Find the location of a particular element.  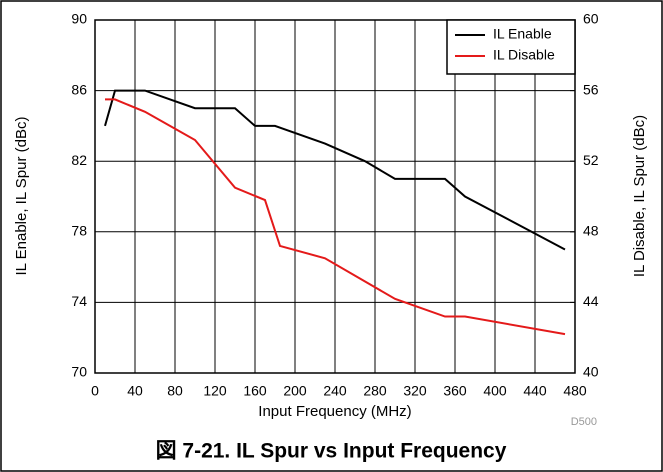

legend-box is located at coordinates (511, 47).